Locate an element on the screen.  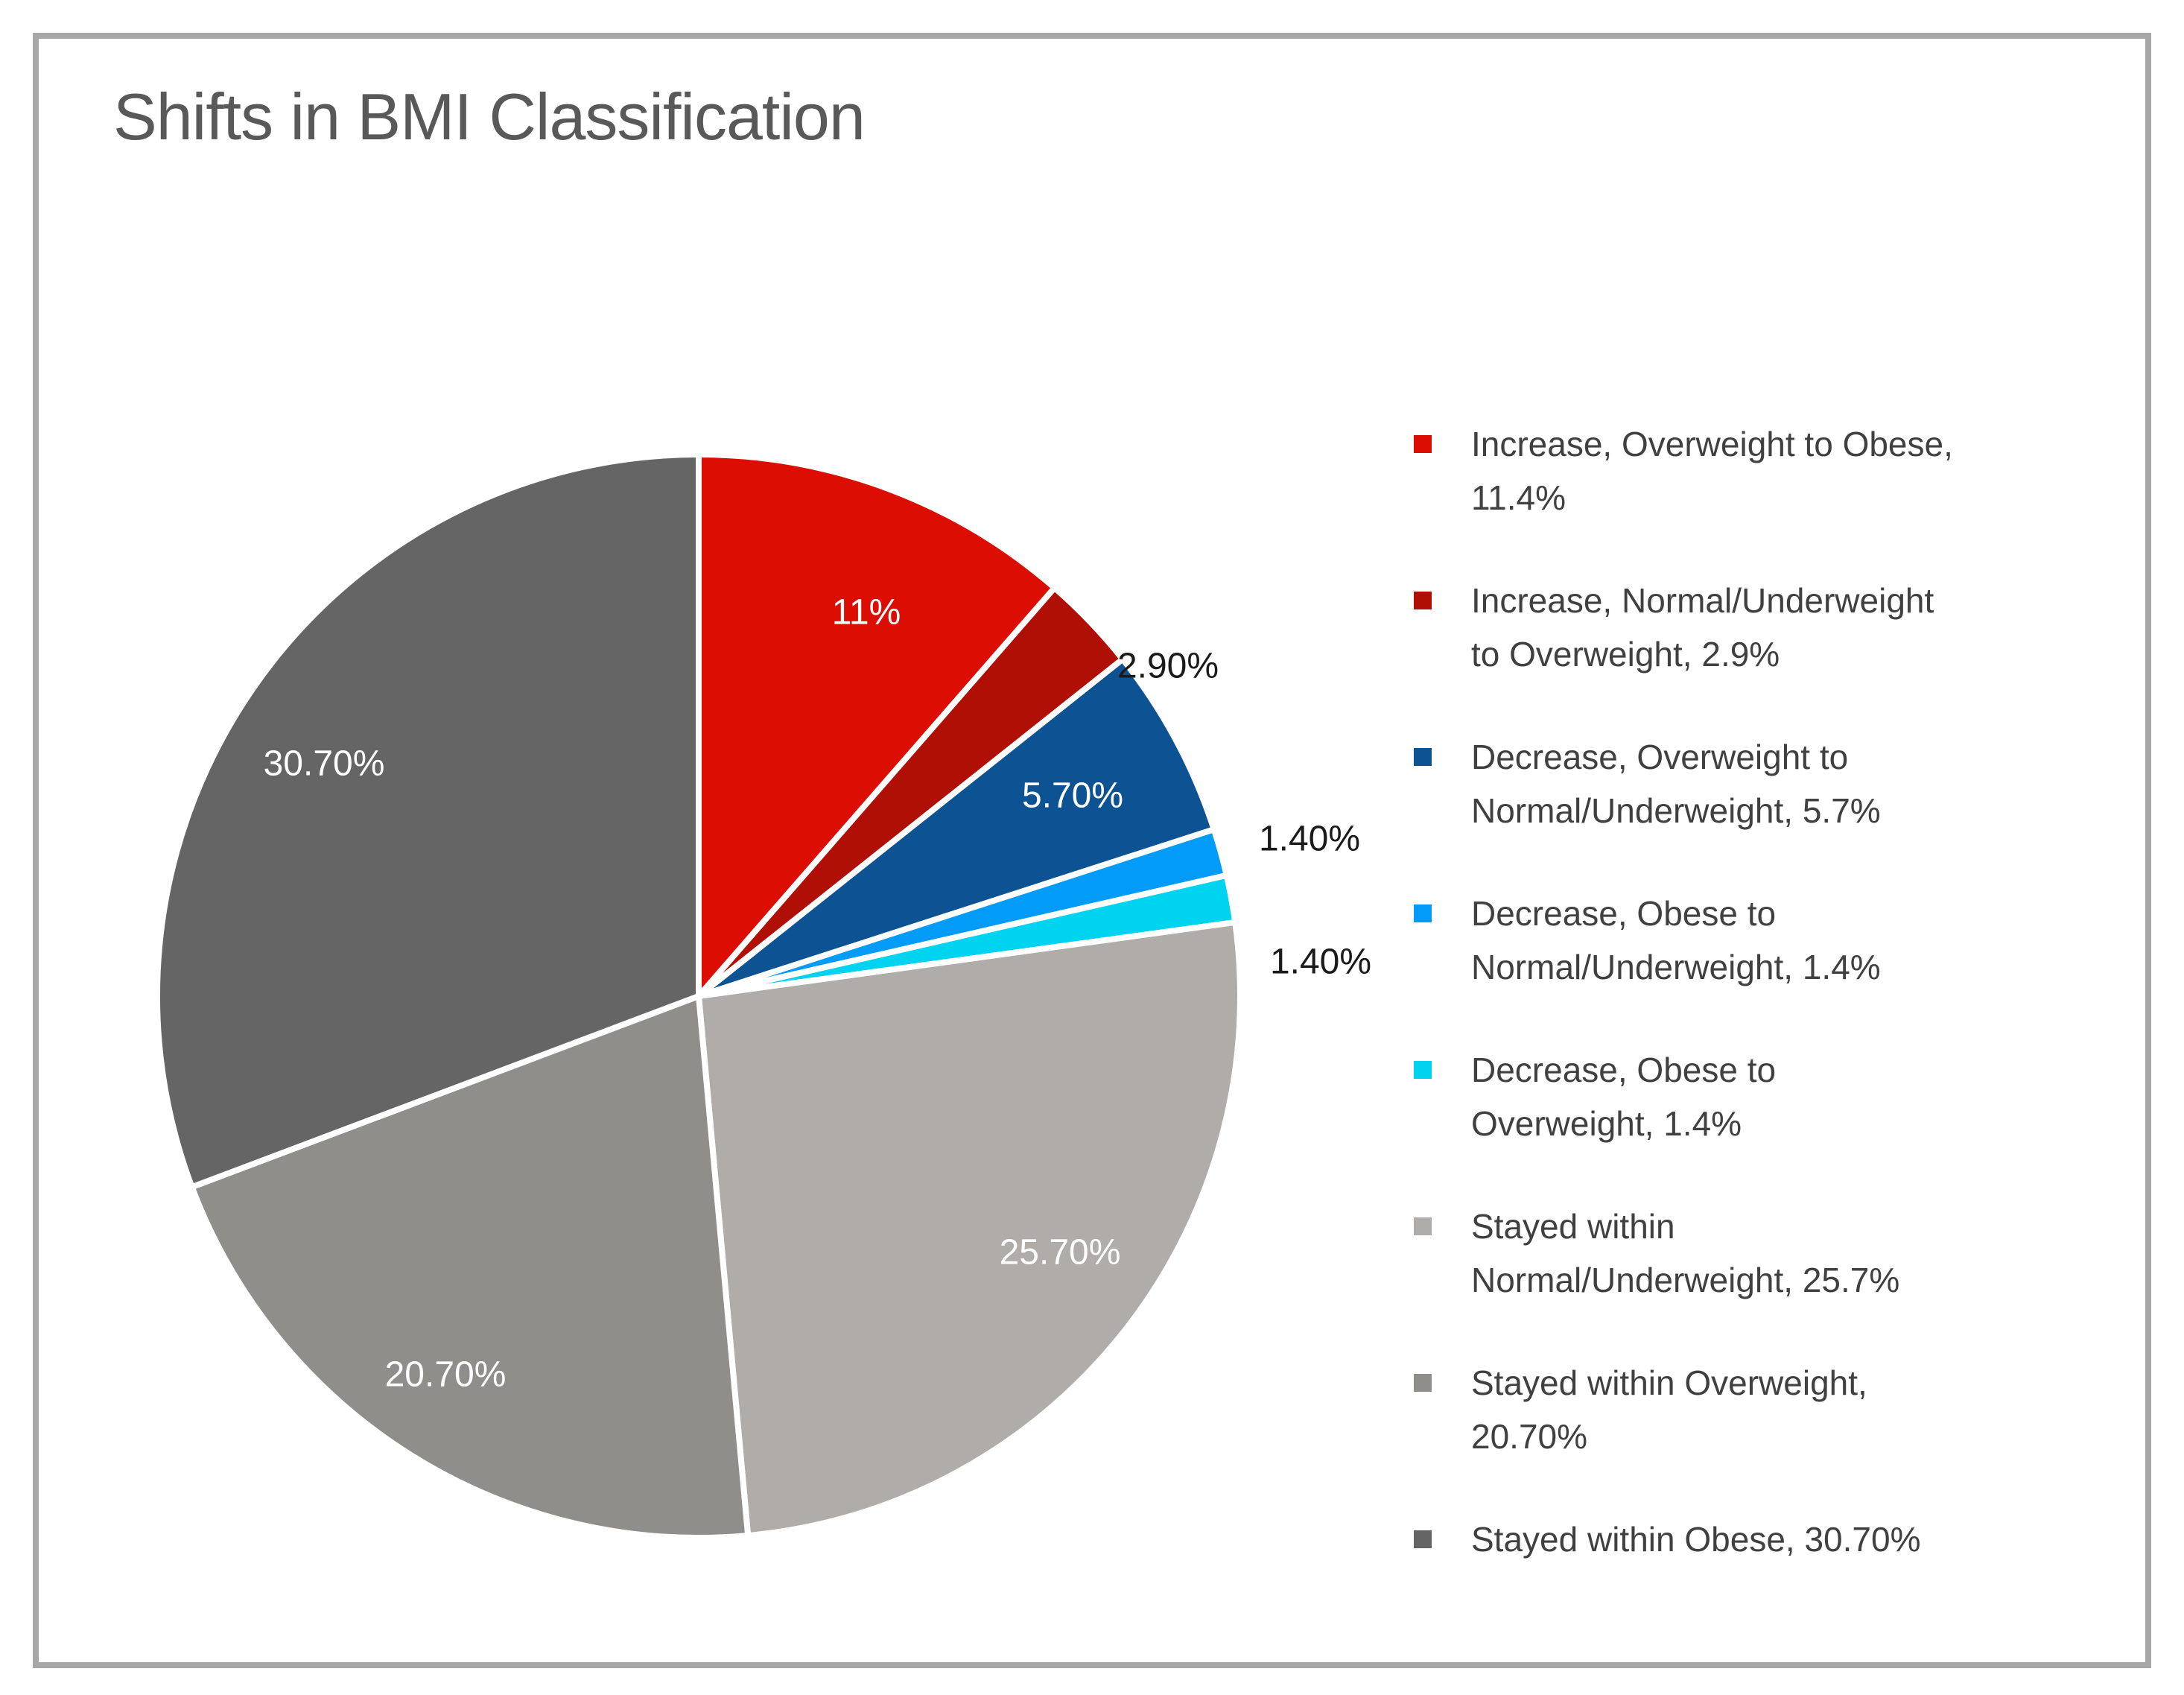
legend-entry-text: Stayed within Overweight, 20.70% is located at coordinates (1669, 1409).